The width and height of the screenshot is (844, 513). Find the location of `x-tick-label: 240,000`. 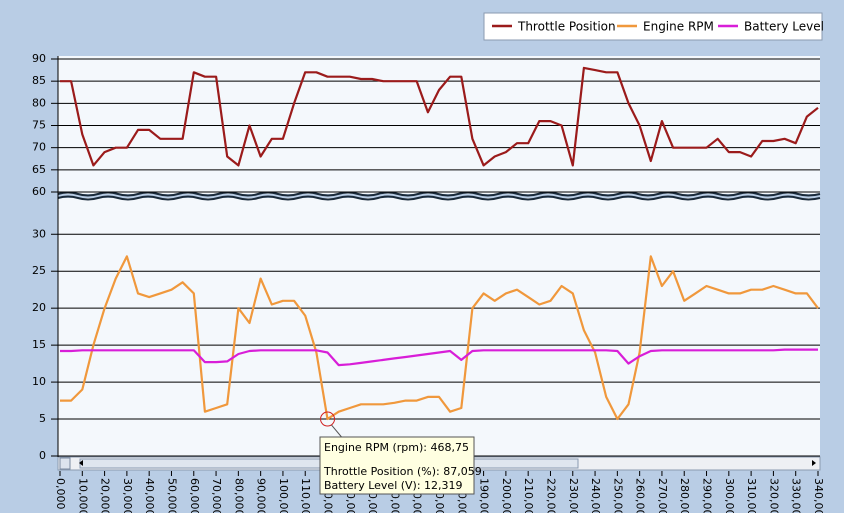

x-tick-label: 240,000 is located at coordinates (595, 495).